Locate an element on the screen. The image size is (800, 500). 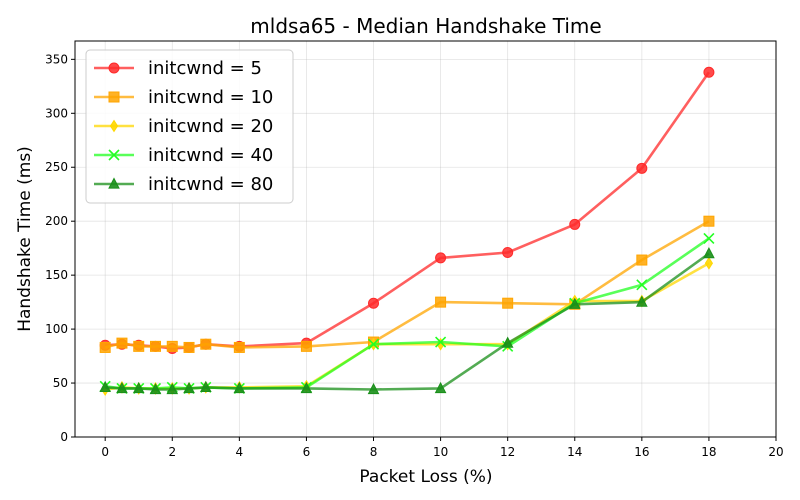
y-tick-label: 250 is located at coordinates (56, 167).